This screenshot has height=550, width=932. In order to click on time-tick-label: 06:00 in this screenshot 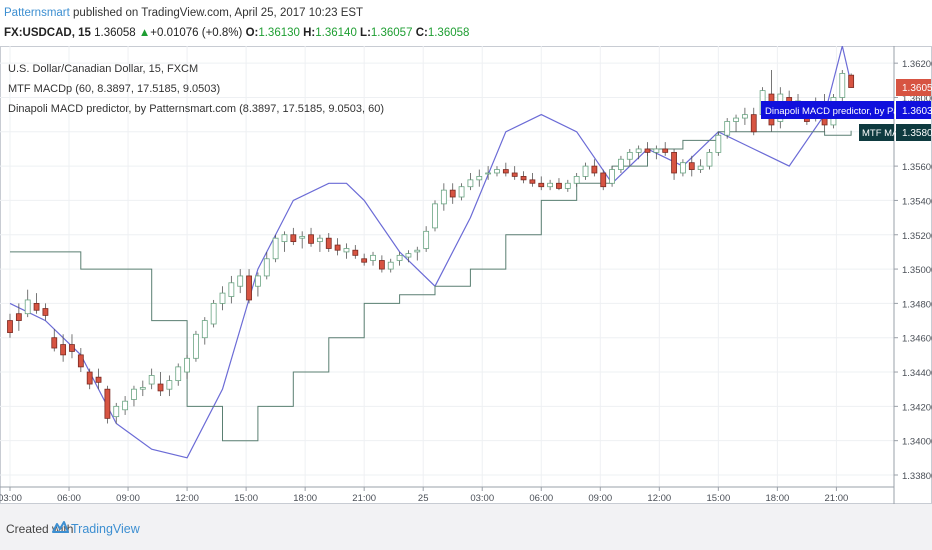, I will do `click(69, 498)`.